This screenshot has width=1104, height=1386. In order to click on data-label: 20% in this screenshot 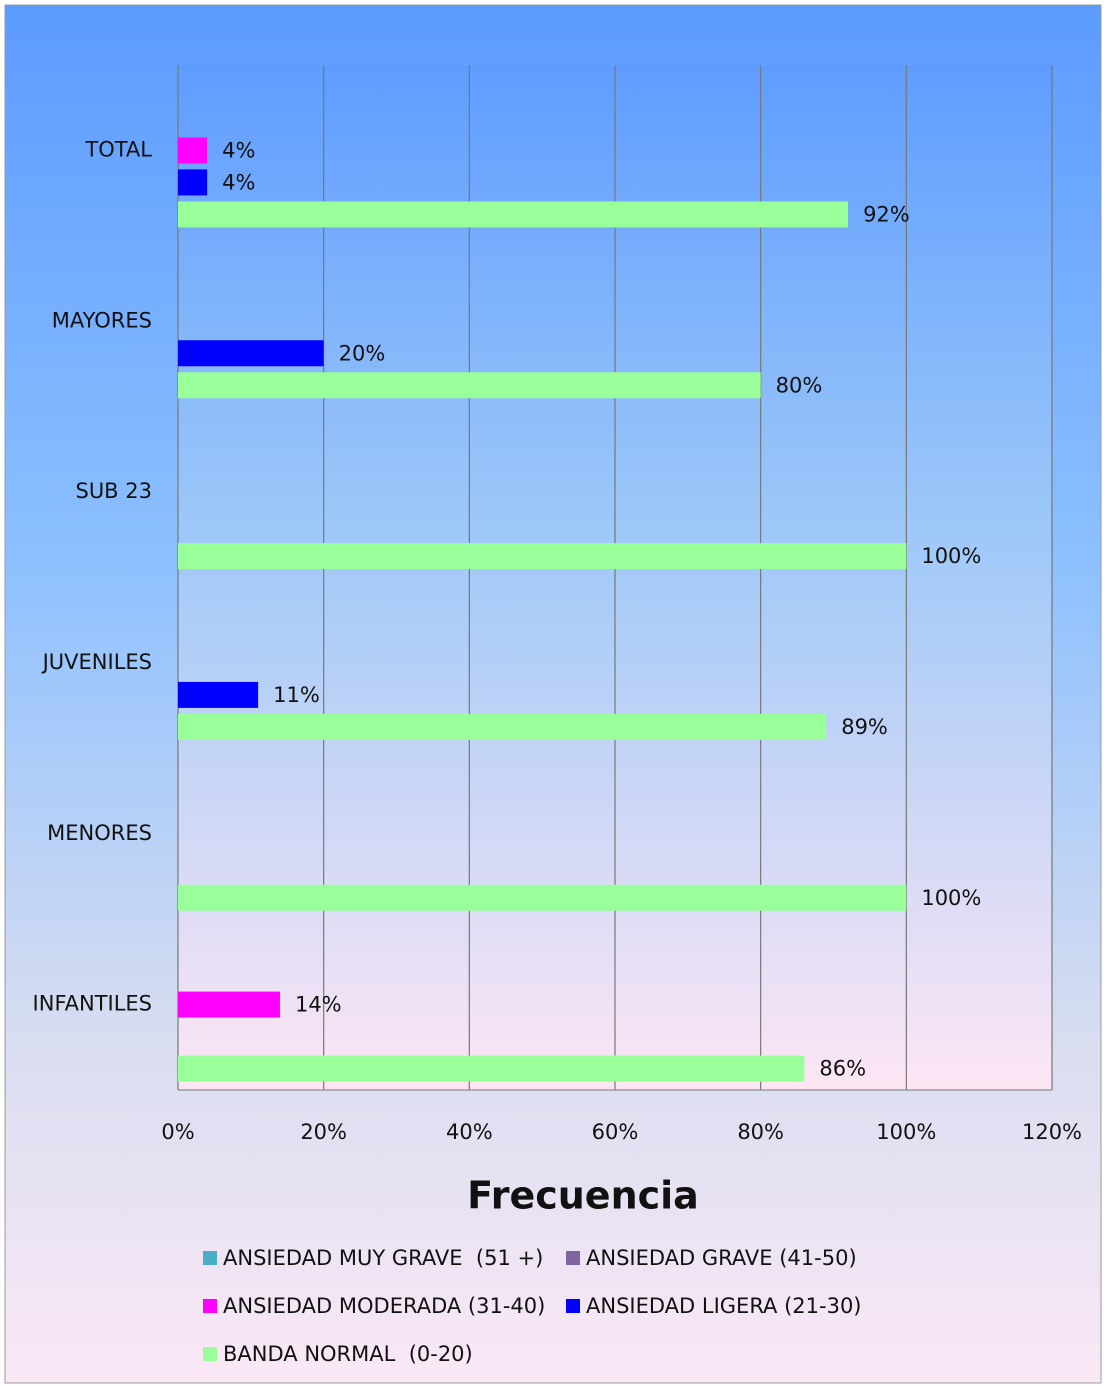, I will do `click(362, 353)`.